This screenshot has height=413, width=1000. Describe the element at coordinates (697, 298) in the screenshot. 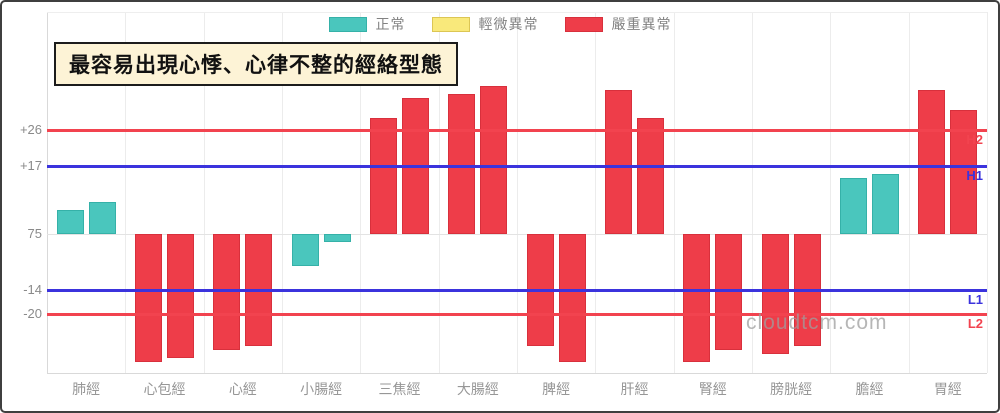

I see `bar-腎經-1` at that location.